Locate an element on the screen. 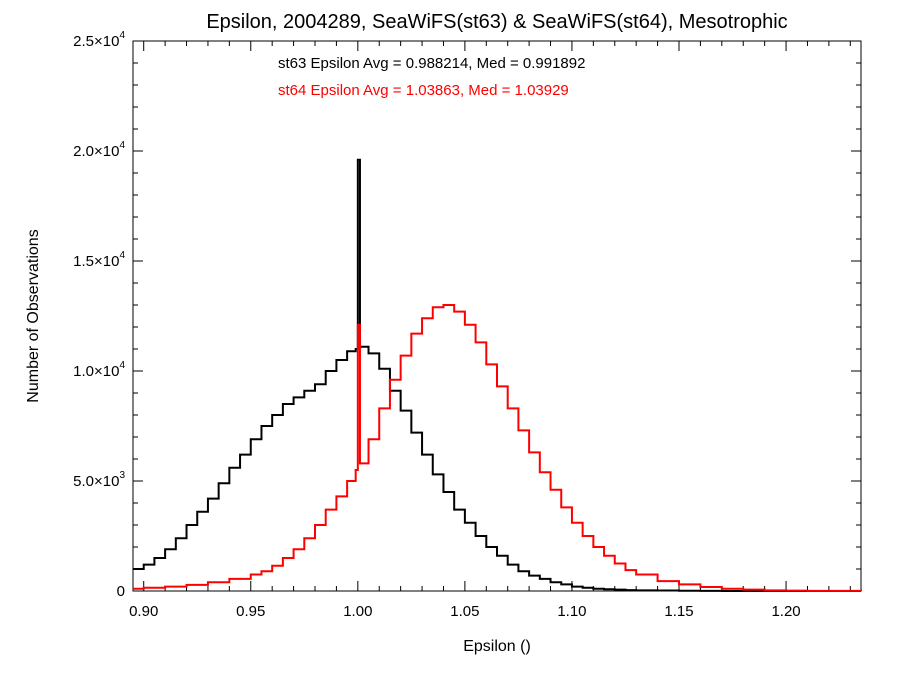 Image resolution: width=900 pixels, height=675 pixels. y-tick-label: 0 is located at coordinates (121, 591).